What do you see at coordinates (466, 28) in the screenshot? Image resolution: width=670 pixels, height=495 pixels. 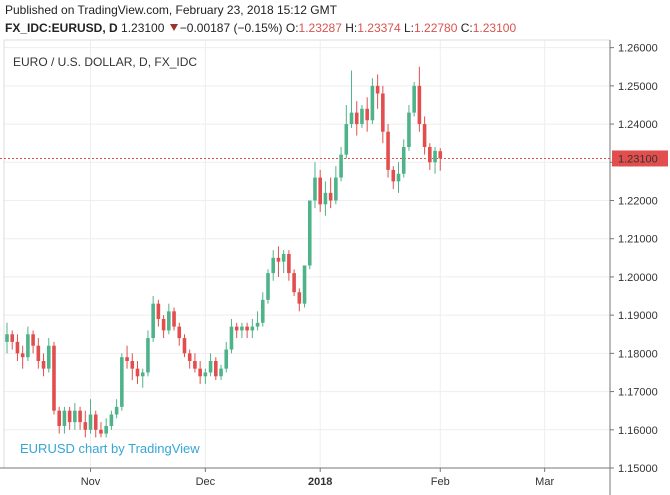 I see `close-label: C:` at bounding box center [466, 28].